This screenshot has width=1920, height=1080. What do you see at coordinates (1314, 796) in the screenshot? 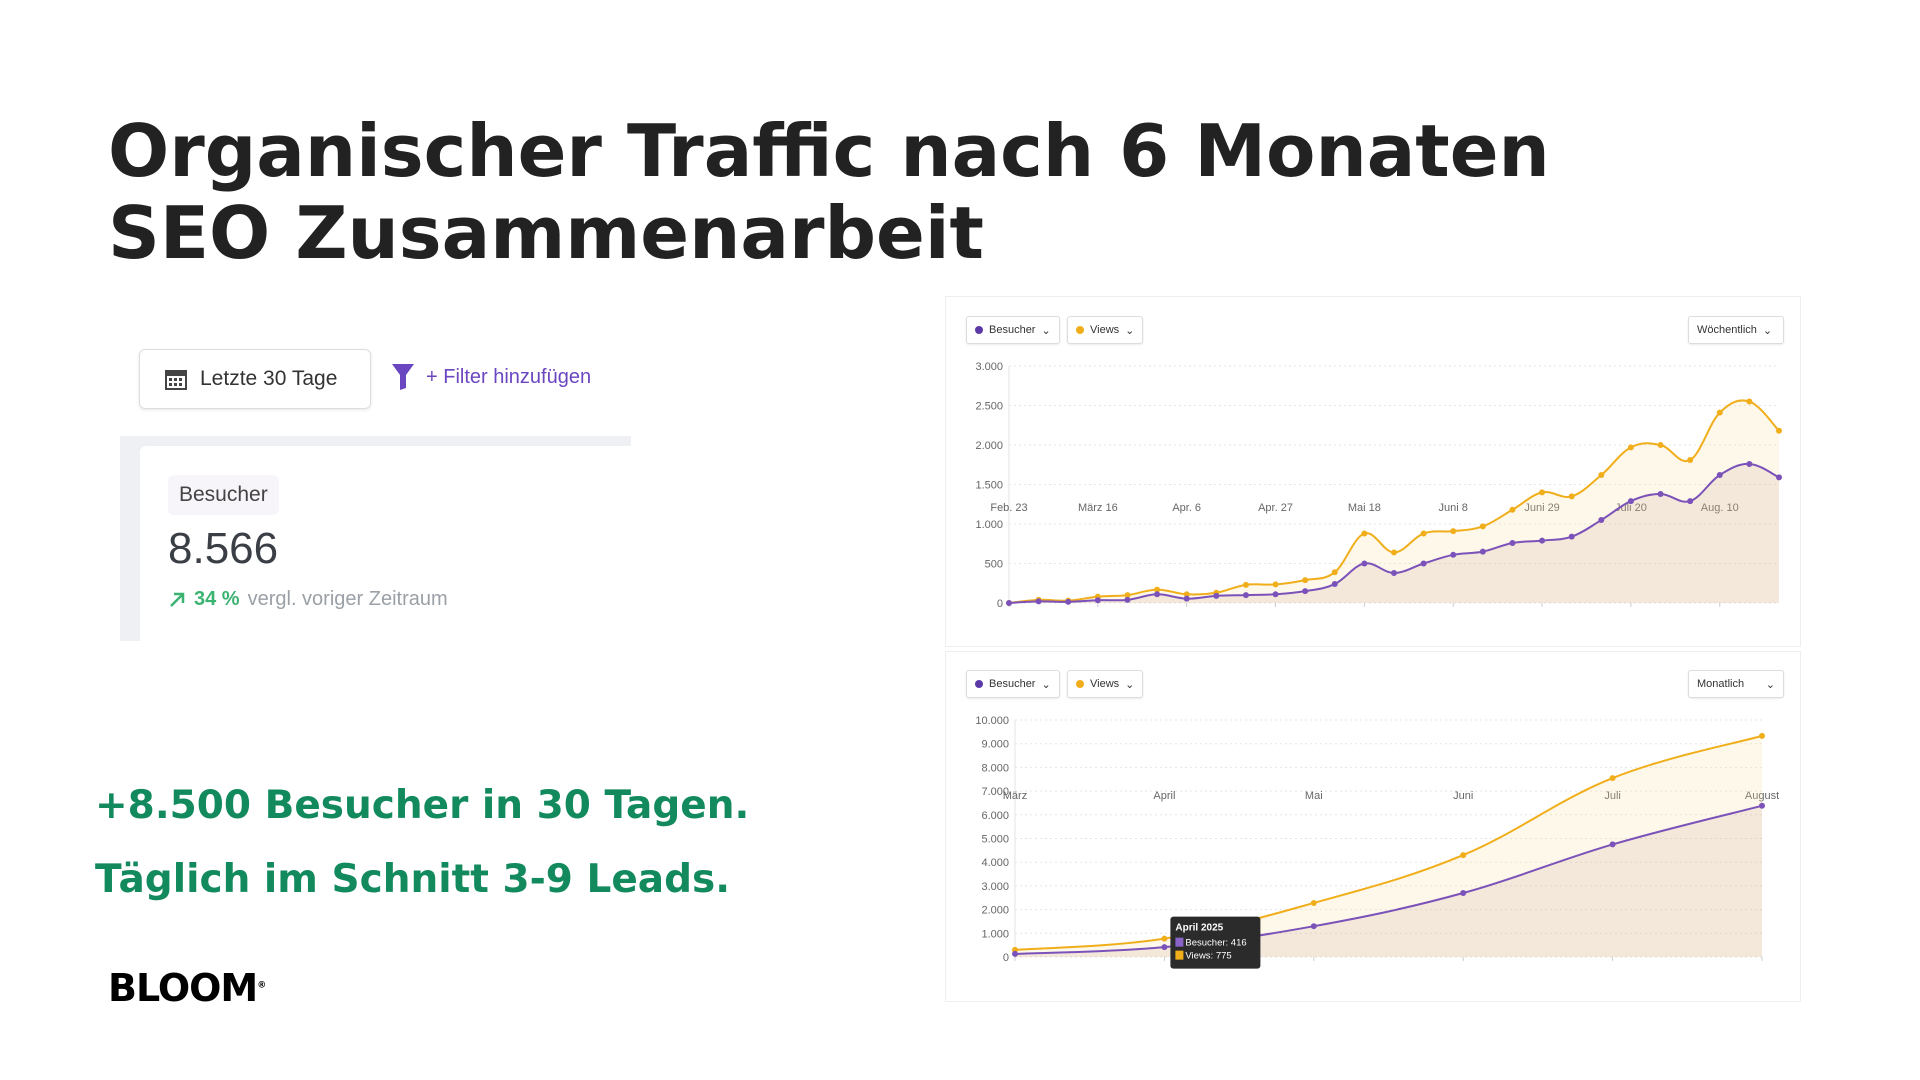
I see `x-tick-label: Mai` at bounding box center [1314, 796].